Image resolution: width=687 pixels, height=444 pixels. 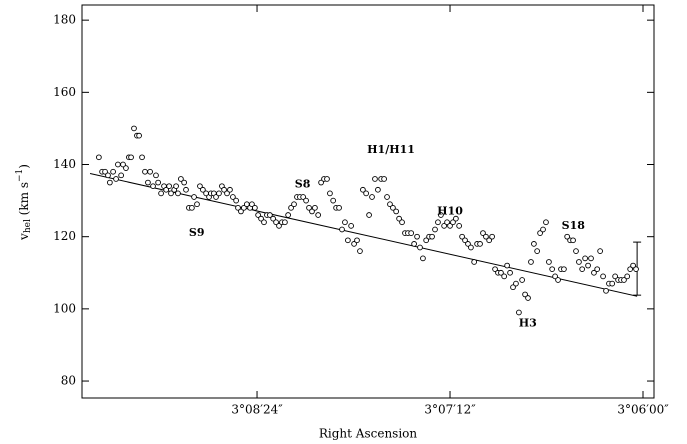 I want to click on y-axis-label: vhel (km s−1), so click(x=24, y=202).